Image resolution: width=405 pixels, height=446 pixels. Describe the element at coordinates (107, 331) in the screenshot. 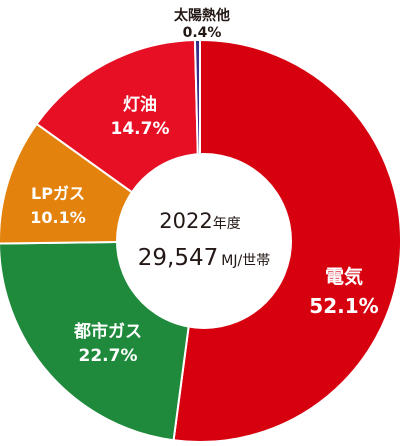

I see `label-citygas-name: 都市ガス` at that location.